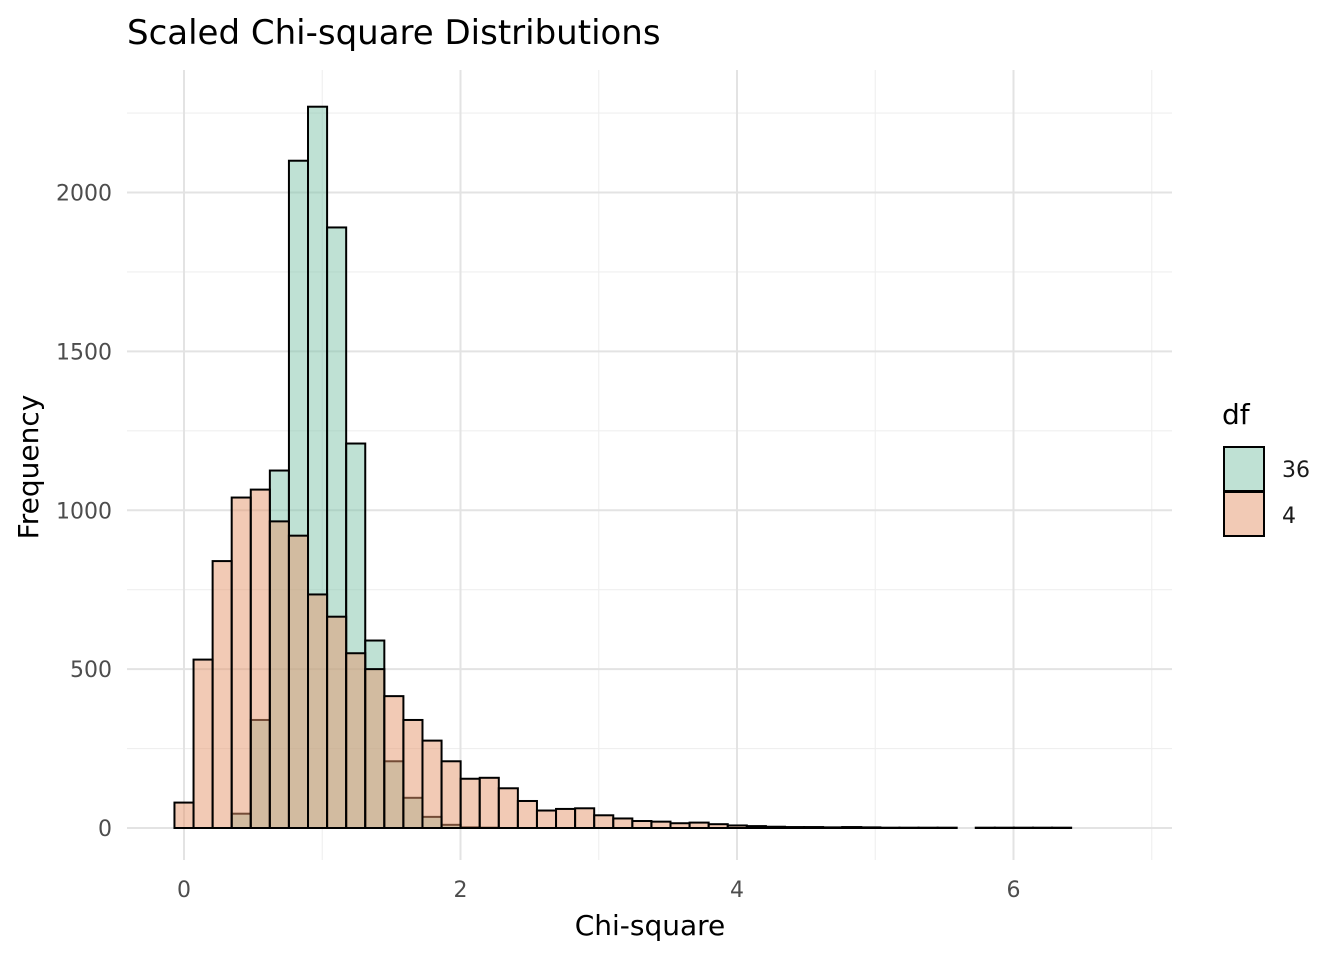 Image resolution: width=1344 pixels, height=960 pixels. What do you see at coordinates (91, 670) in the screenshot?
I see `y-tick-label: 500` at bounding box center [91, 670].